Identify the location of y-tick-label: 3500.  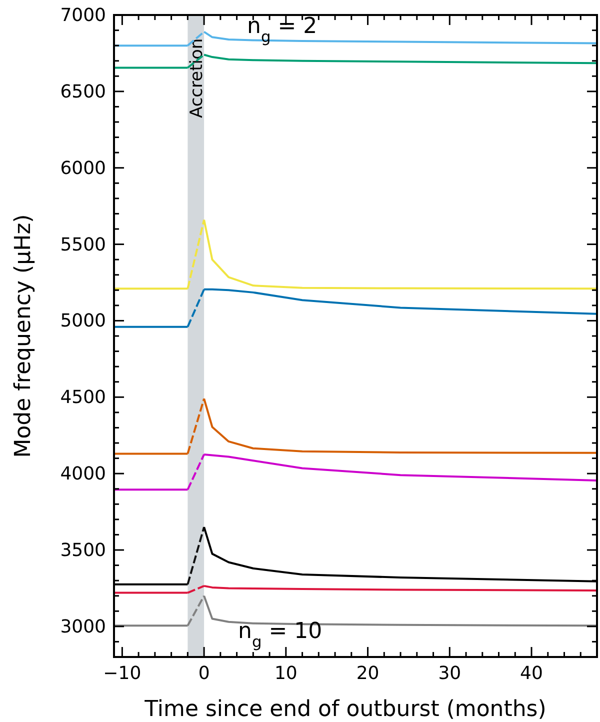
(83, 550).